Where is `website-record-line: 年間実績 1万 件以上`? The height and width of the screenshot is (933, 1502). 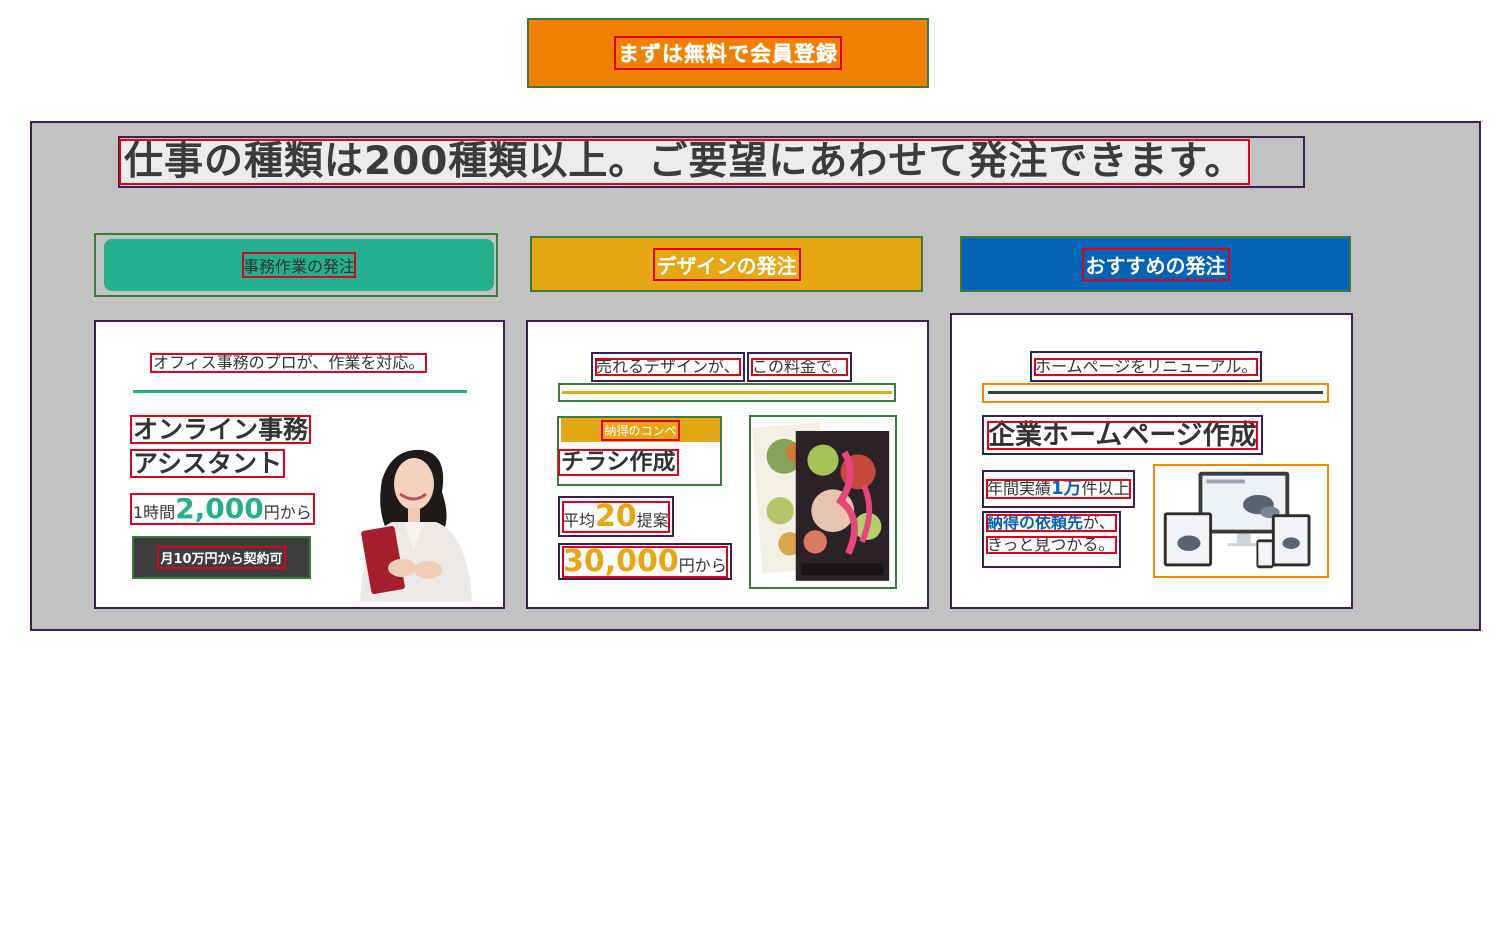 website-record-line: 年間実績 1万 件以上 is located at coordinates (1058, 488).